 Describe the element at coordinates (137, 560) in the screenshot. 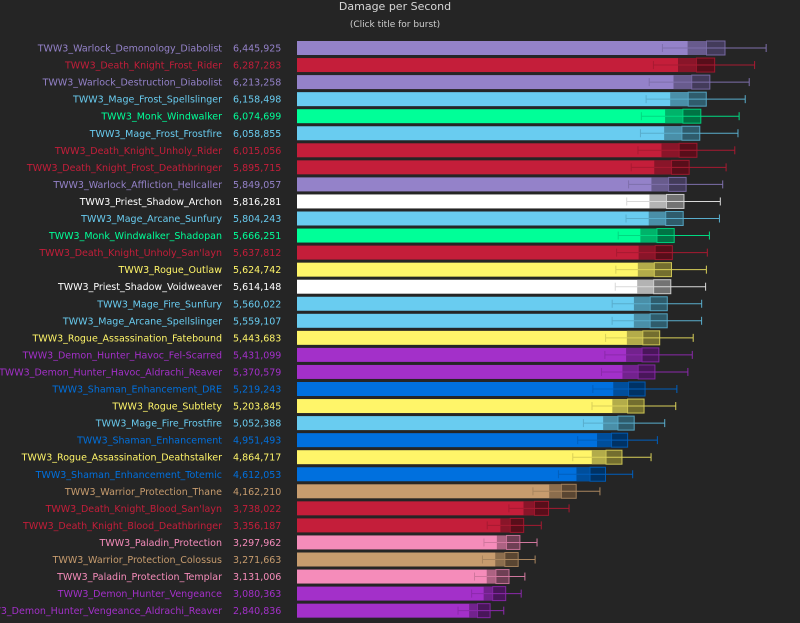

I see `bar-name-label: TWW3_Warrior_Protection_Colossus` at that location.